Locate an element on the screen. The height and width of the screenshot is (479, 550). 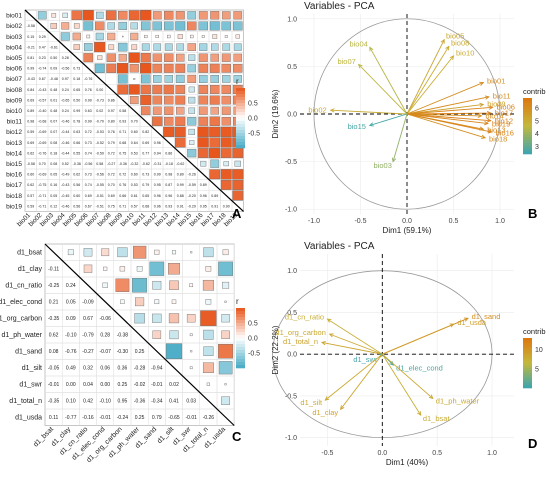
row-label: bio04 is located at coordinates (14, 47).